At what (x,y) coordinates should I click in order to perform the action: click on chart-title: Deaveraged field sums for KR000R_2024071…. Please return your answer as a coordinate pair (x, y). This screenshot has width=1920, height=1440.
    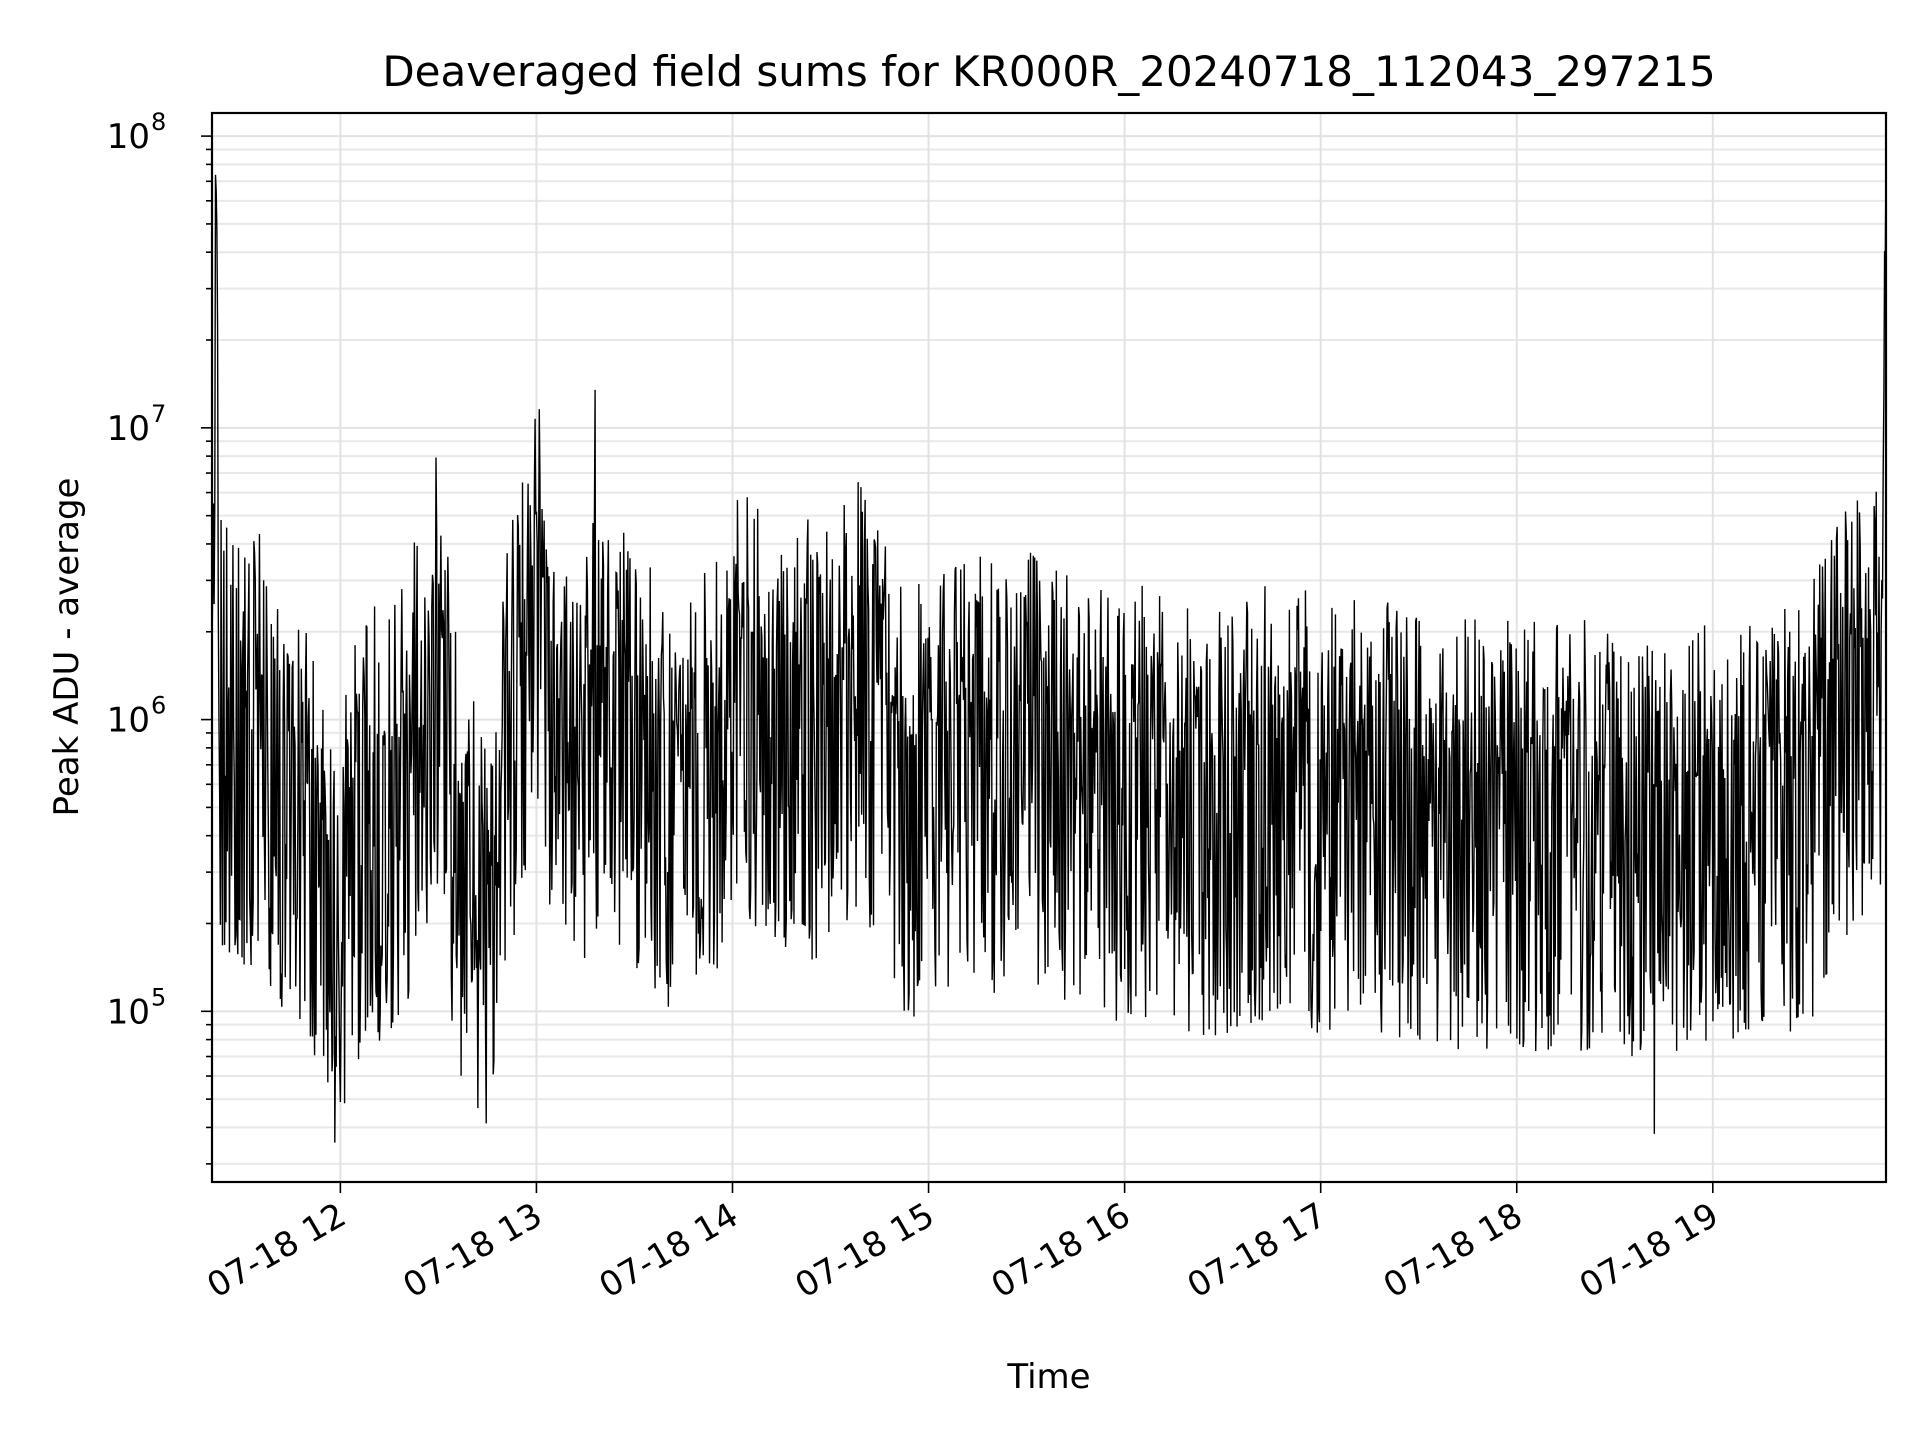
    Looking at the image, I should click on (1048, 71).